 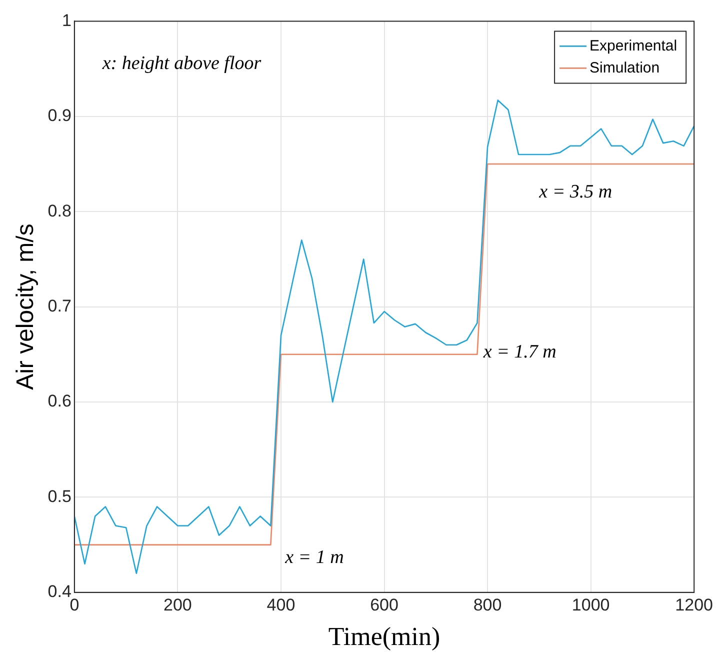 I want to click on y-axis-title: Air velocity, m/s, so click(x=26, y=307).